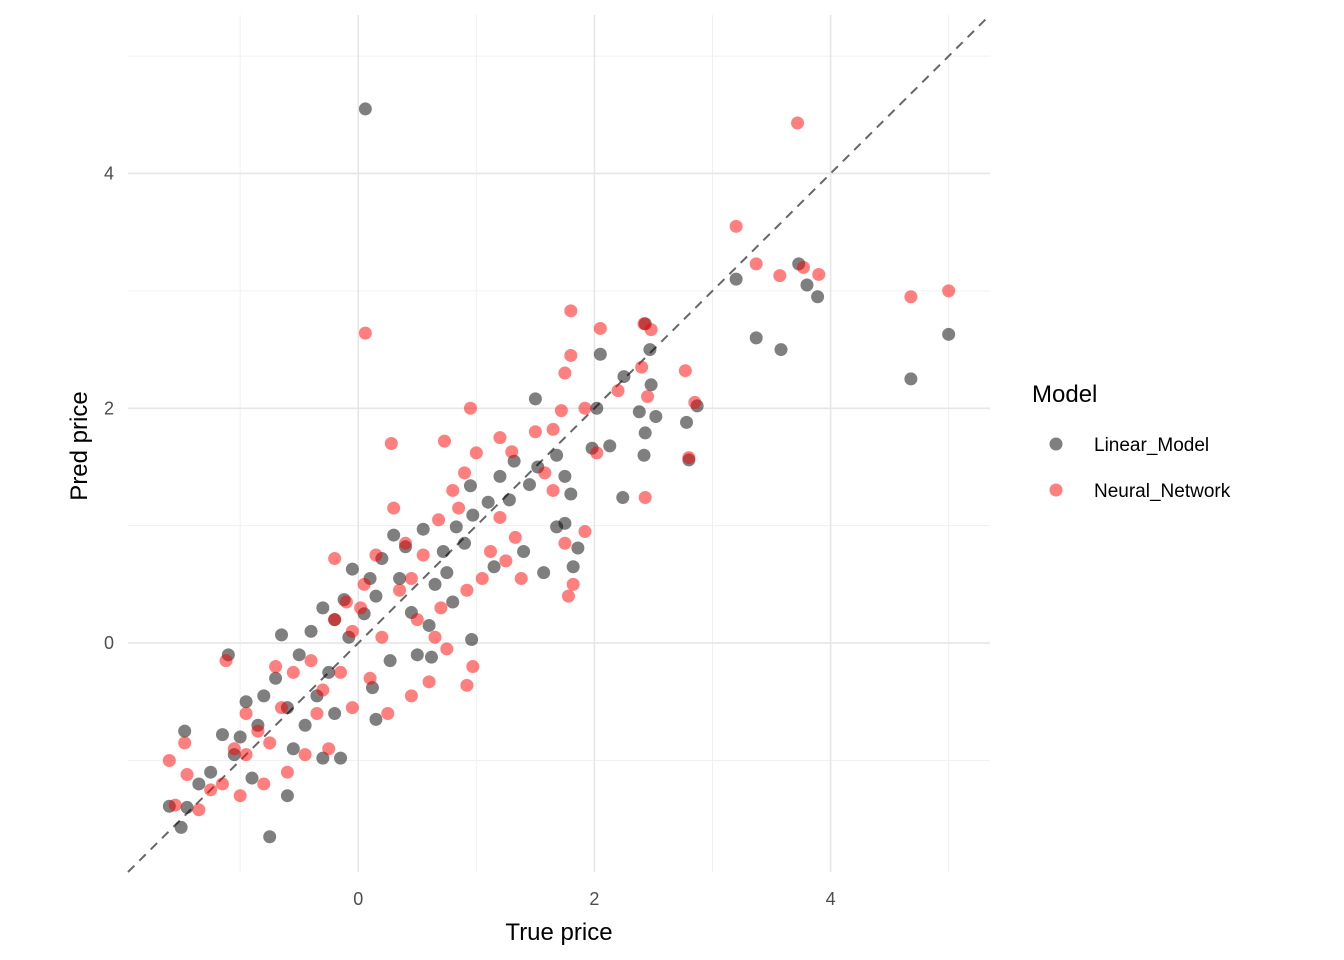 The width and height of the screenshot is (1344, 960). What do you see at coordinates (1056, 490) in the screenshot?
I see `legend-marker-neural-network` at bounding box center [1056, 490].